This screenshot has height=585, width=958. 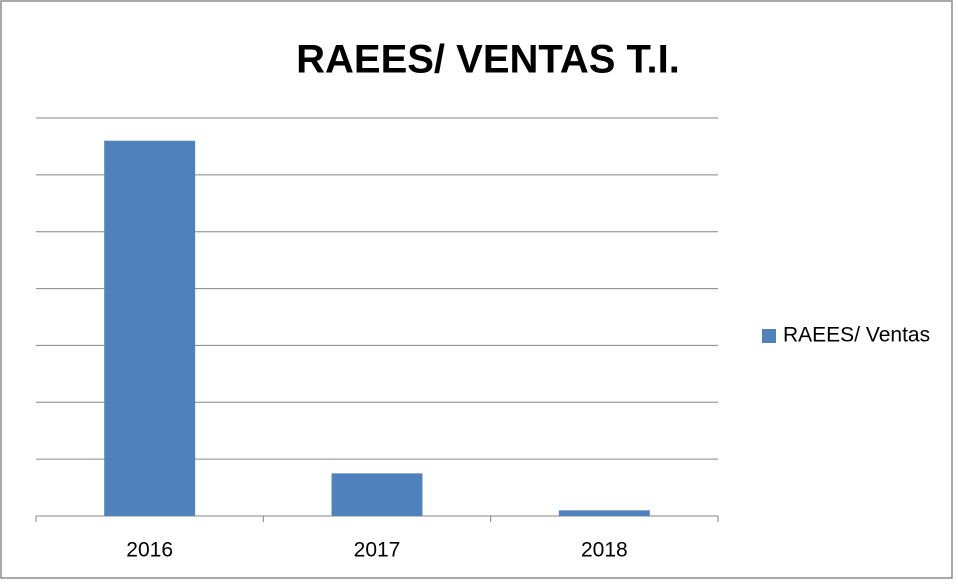 I want to click on legend-swatch, so click(x=769, y=336).